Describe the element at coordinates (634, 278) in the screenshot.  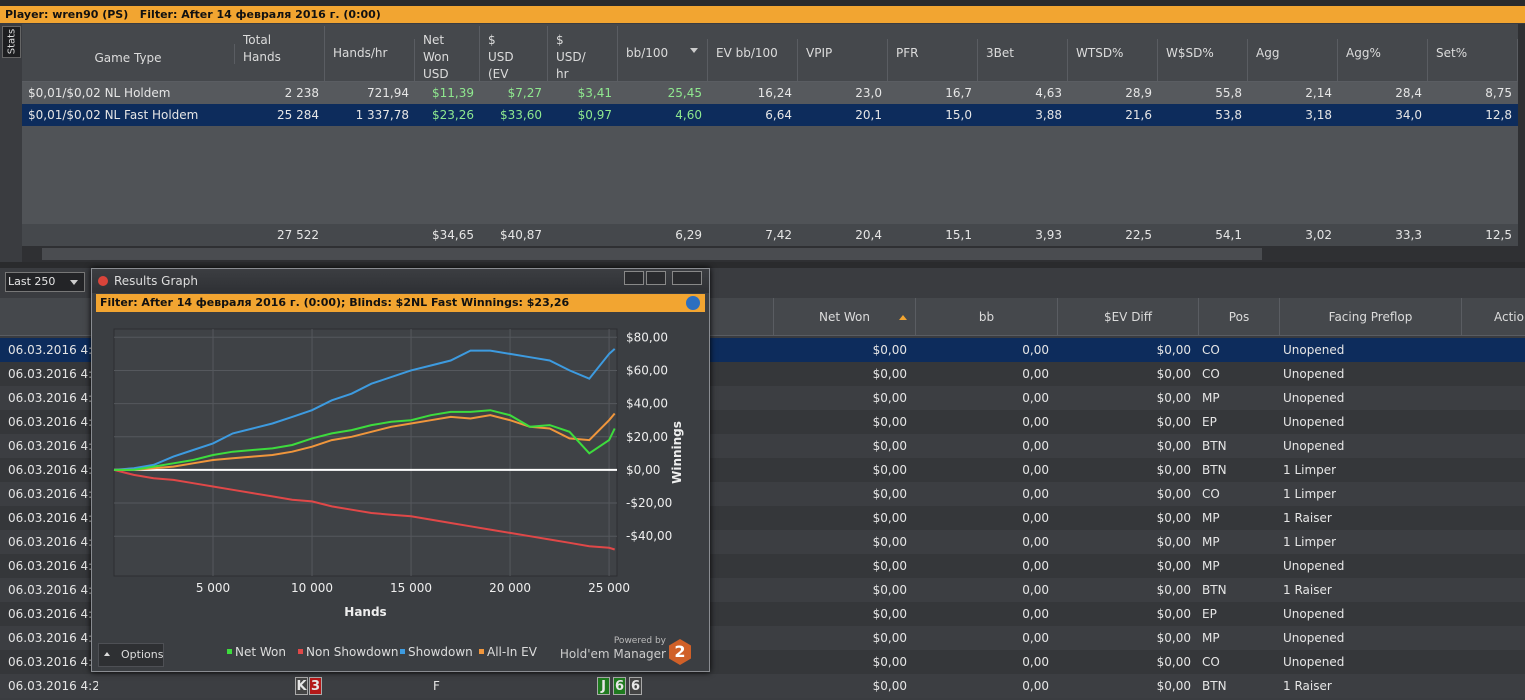
I see `minimize-button` at that location.